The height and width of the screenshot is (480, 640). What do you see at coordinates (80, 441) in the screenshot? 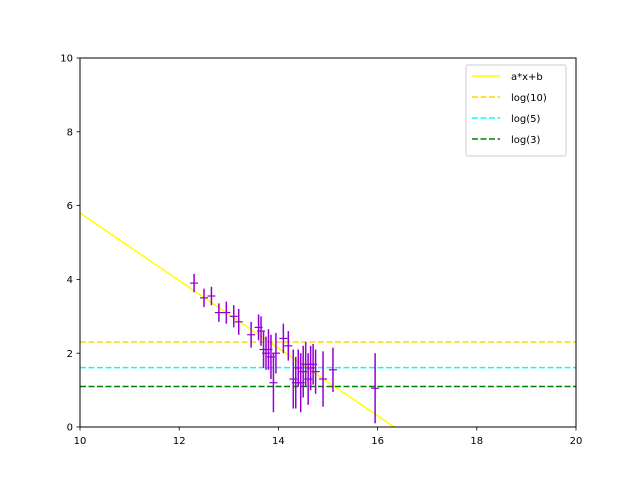
I see `x-tick-label: 10` at bounding box center [80, 441].